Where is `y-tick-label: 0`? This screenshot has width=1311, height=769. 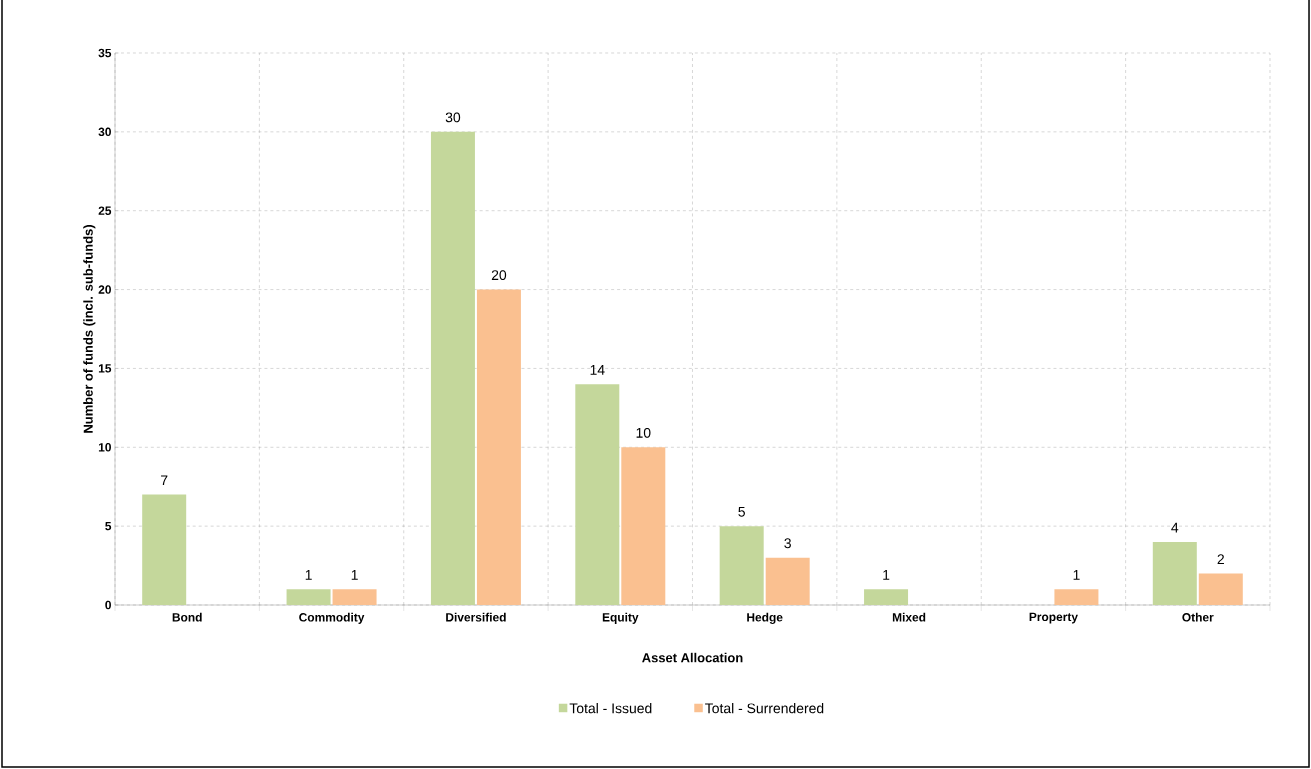 y-tick-label: 0 is located at coordinates (108, 605).